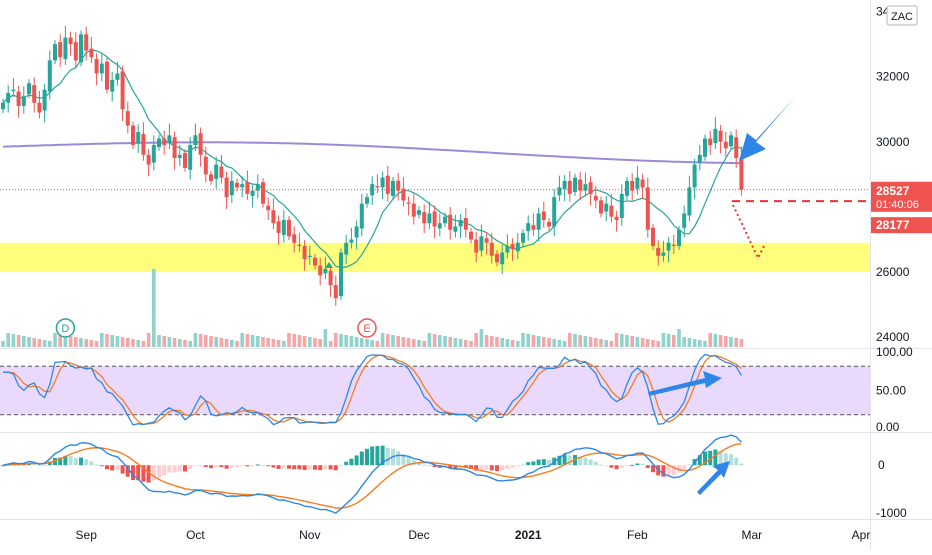 Image resolution: width=932 pixels, height=555 pixels. Describe the element at coordinates (902, 17) in the screenshot. I see `symbol-badge: ZAC` at that location.